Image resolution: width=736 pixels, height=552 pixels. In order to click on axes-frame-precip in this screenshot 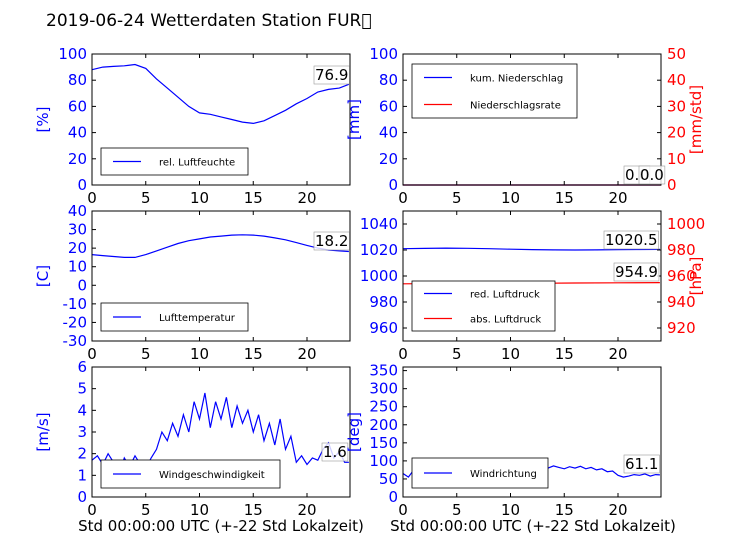, I will do `click(532, 119)`.